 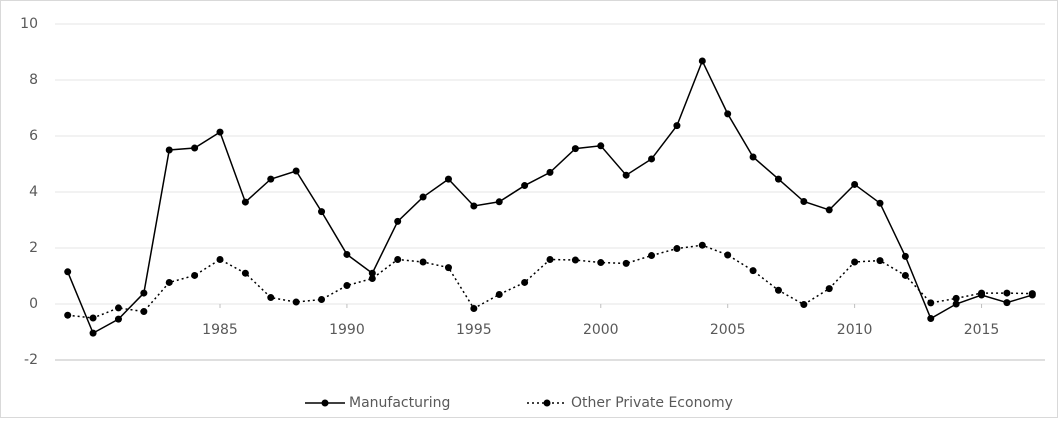 I want to click on y-tick-label: 2, so click(x=33, y=248).